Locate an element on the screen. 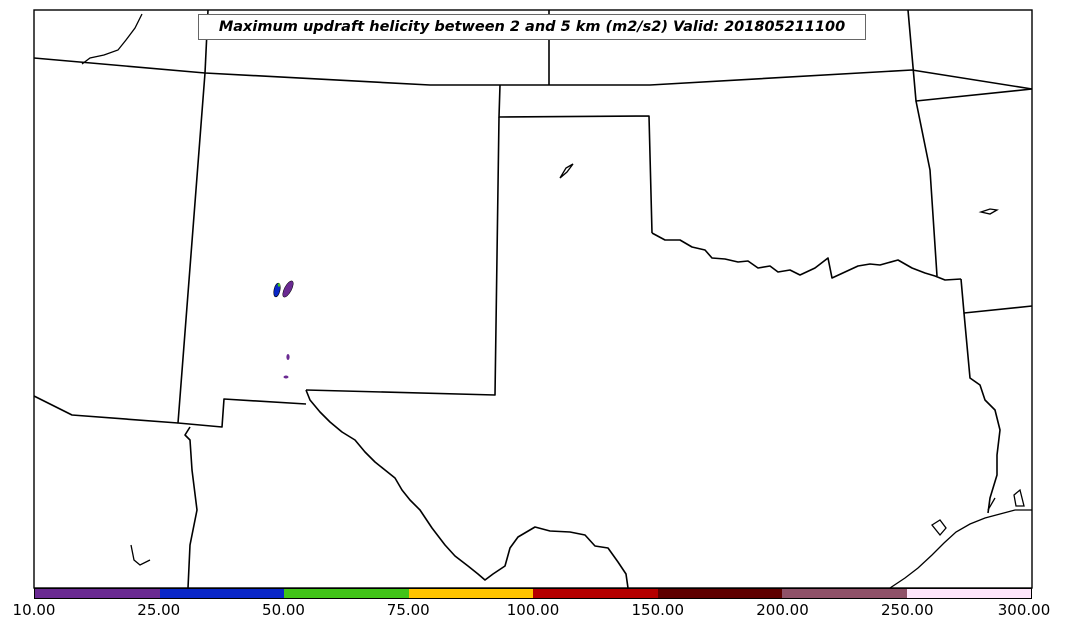 The width and height of the screenshot is (1070, 633). contour-green-dot is located at coordinates (279, 285).